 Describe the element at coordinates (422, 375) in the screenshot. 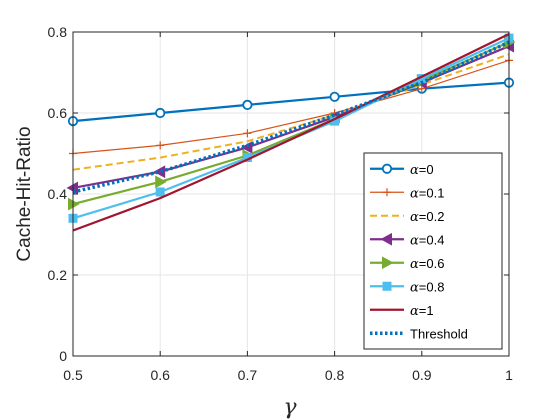

I see `x-tick-label: 0.9` at that location.